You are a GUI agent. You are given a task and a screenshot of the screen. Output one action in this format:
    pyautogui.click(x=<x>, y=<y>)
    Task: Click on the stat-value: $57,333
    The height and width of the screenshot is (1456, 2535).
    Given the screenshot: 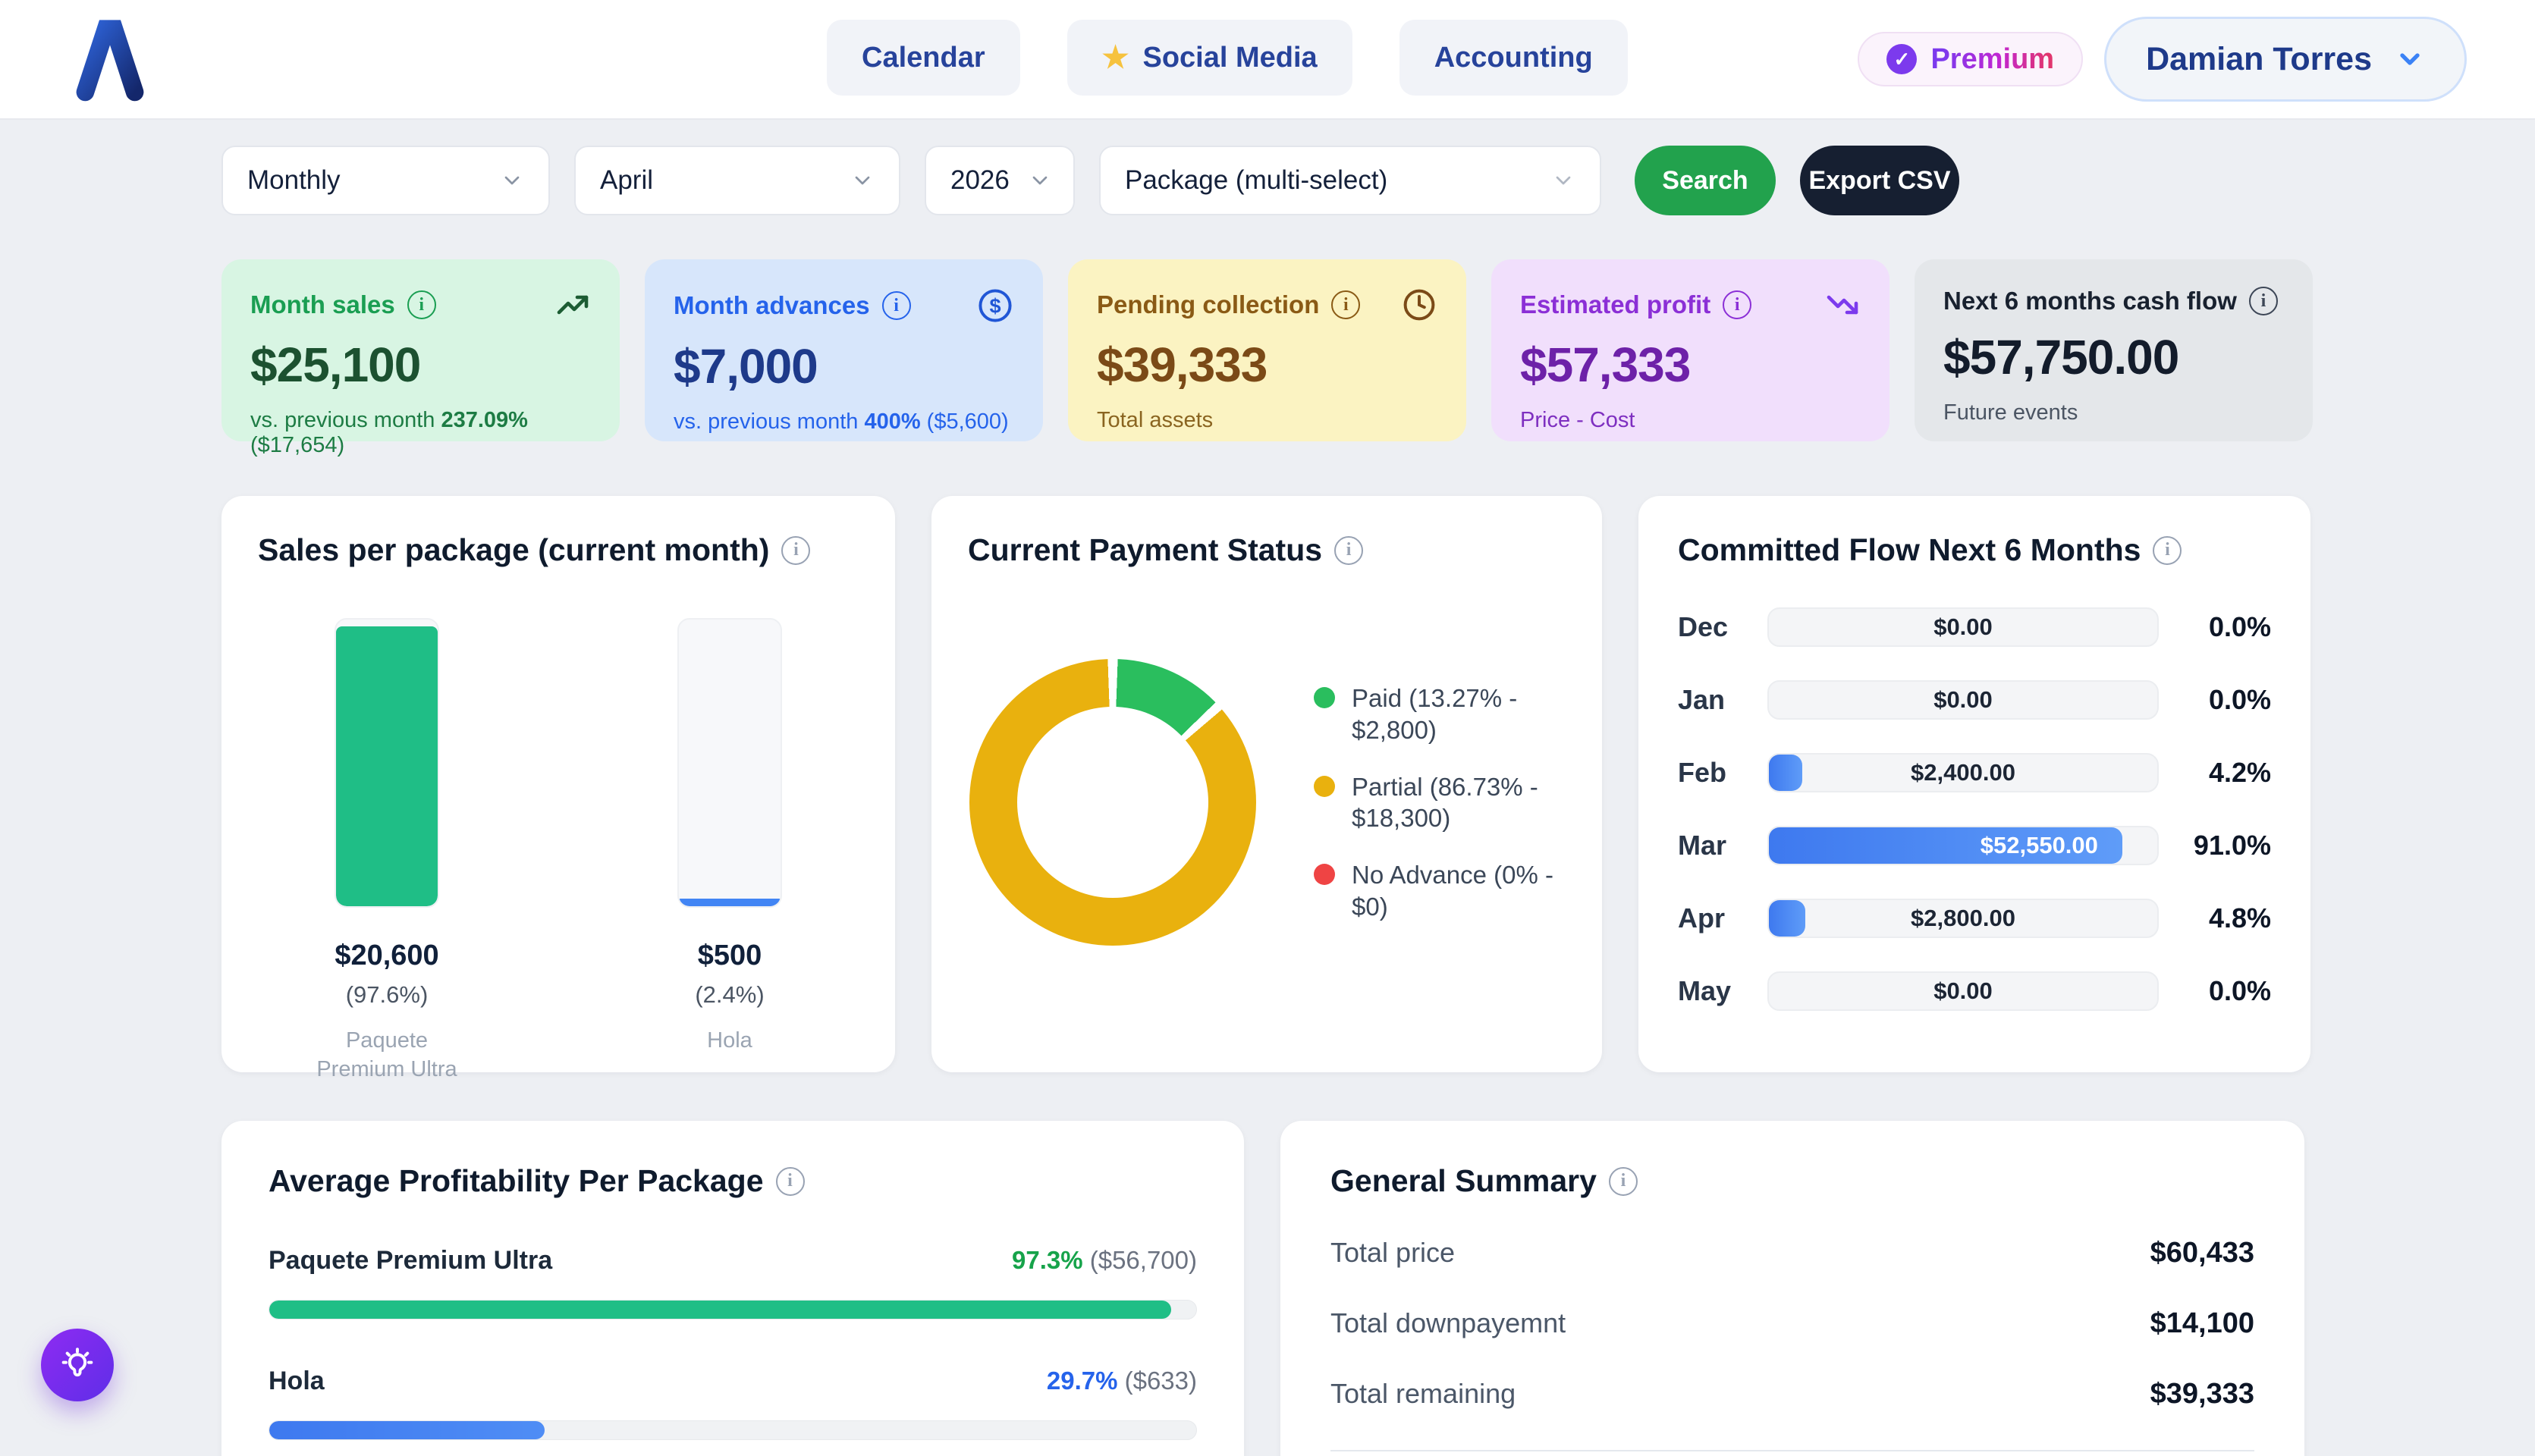 What is the action you would take?
    pyautogui.click(x=1605, y=364)
    